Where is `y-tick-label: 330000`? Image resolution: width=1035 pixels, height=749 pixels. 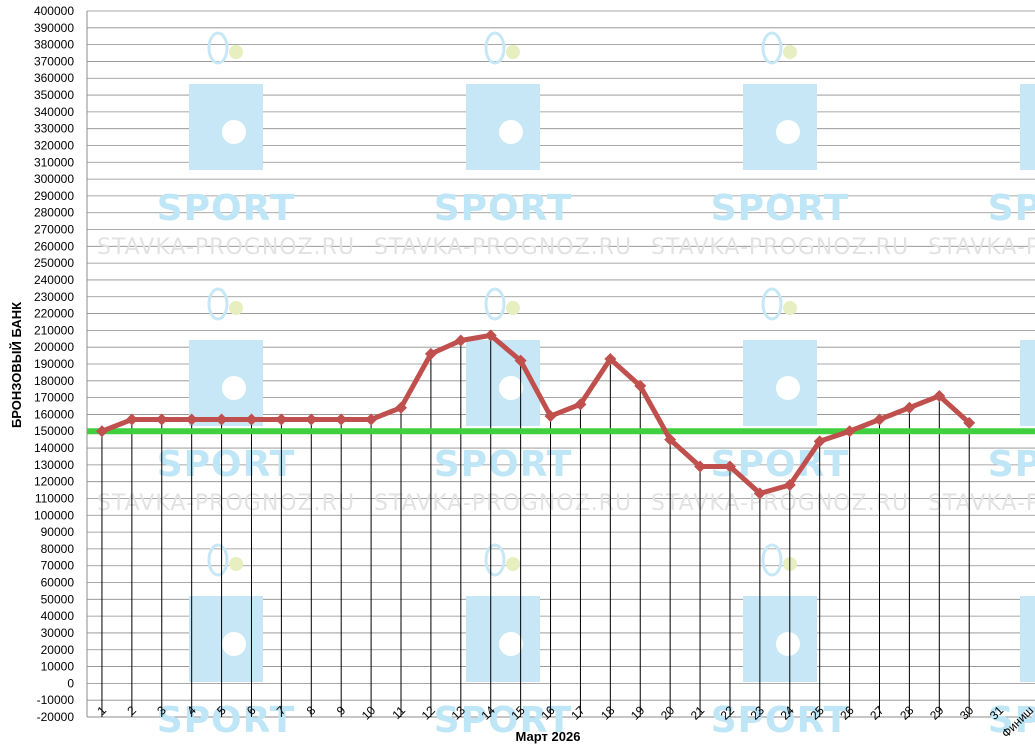
y-tick-label: 330000 is located at coordinates (54, 129).